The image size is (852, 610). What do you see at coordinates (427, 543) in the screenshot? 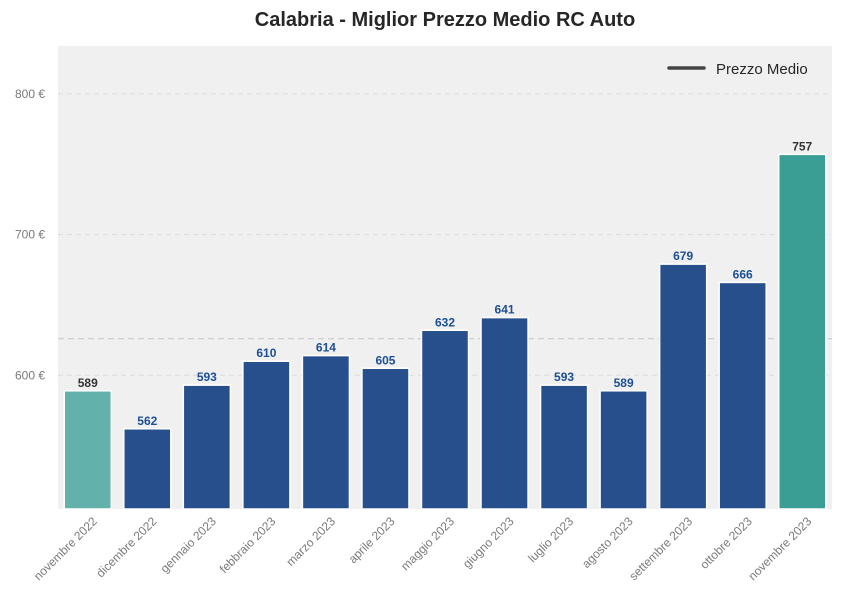
I see `x-tick-label: maggio 2023` at bounding box center [427, 543].